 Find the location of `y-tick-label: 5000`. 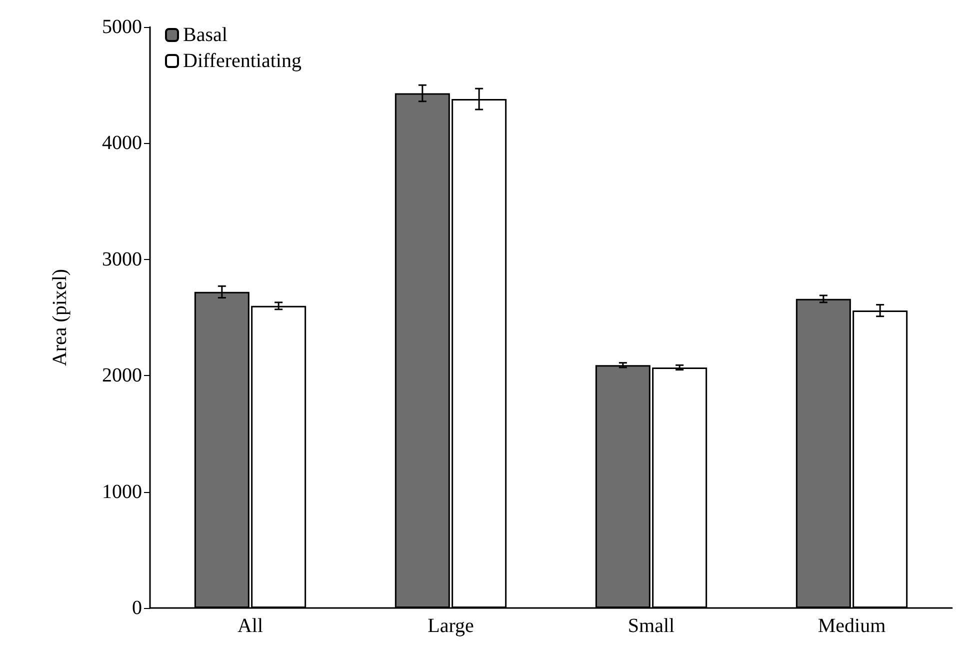

y-tick-label: 5000 is located at coordinates (122, 27).